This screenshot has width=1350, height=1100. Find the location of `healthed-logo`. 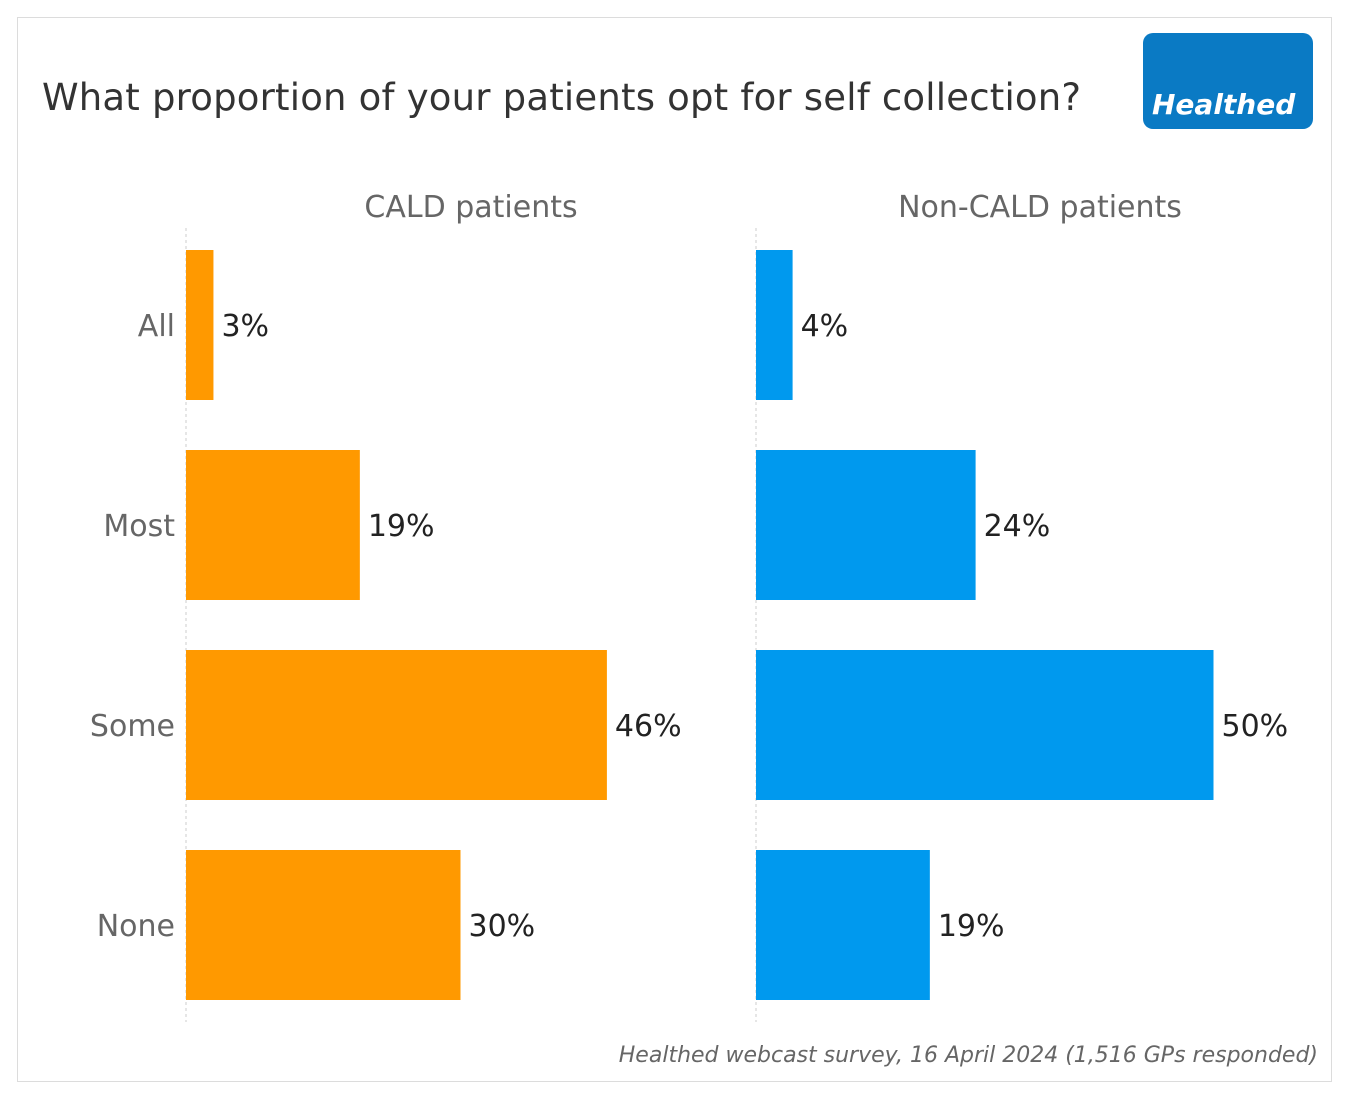

healthed-logo is located at coordinates (1228, 81).